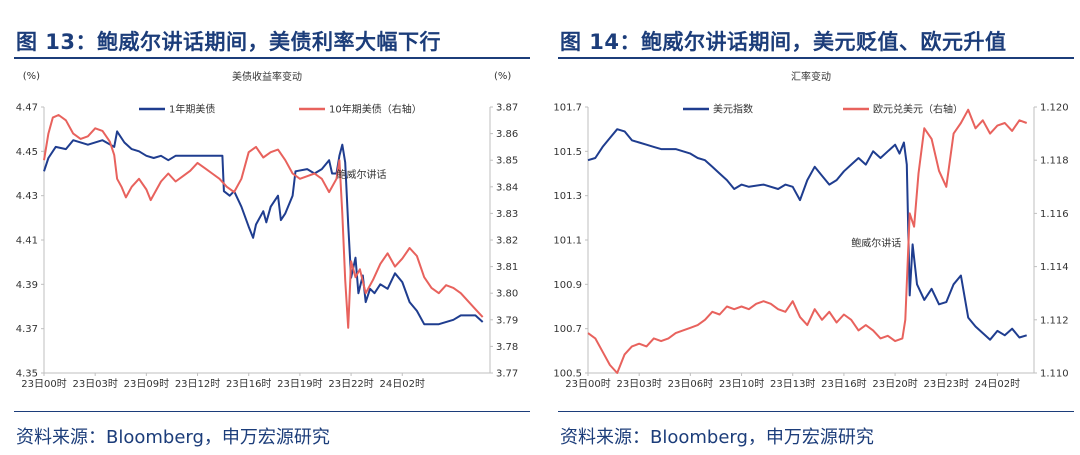  I want to click on right-tick-label: 3.84, so click(507, 187).